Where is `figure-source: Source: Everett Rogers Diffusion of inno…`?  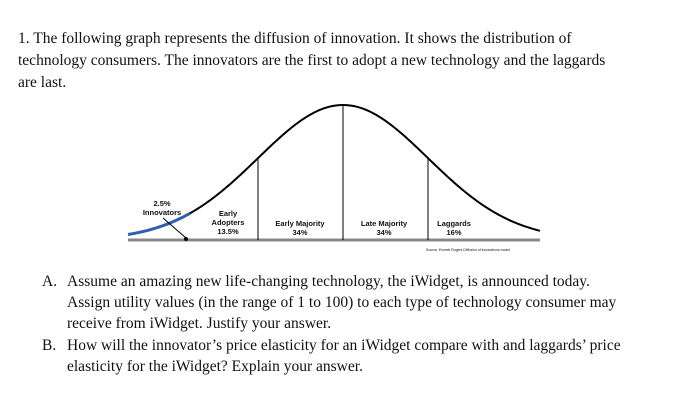
figure-source: Source: Everett Rogers Diffusion of inno… is located at coordinates (468, 250).